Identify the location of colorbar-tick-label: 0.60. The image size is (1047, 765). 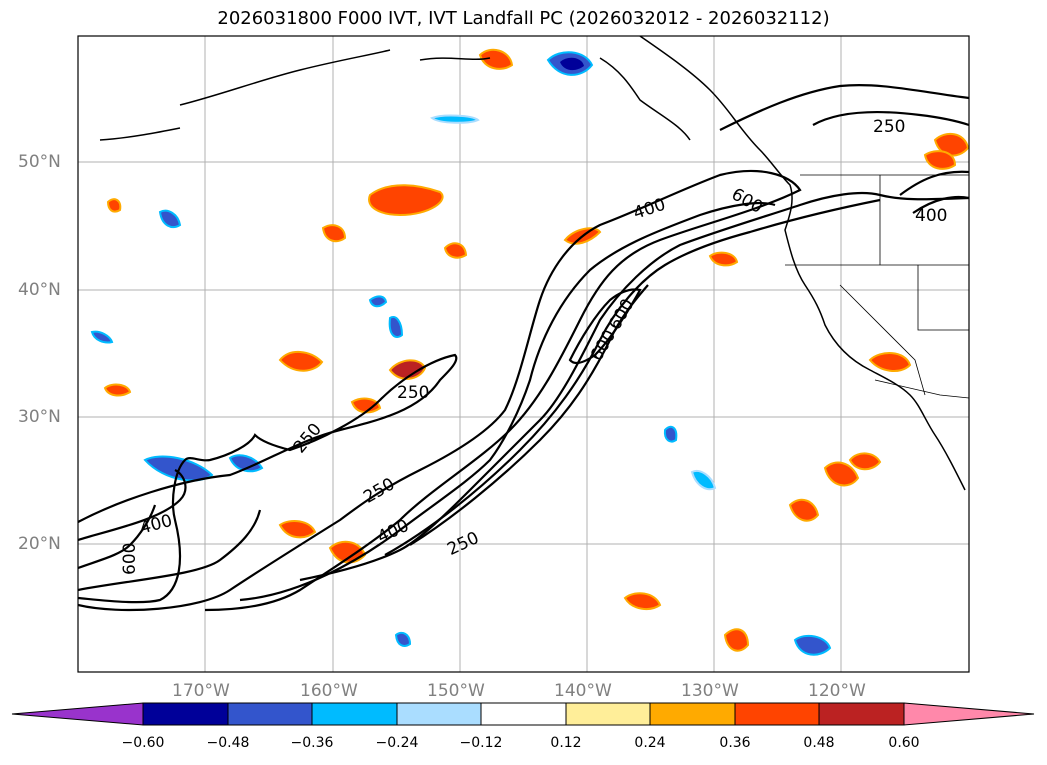
(904, 743).